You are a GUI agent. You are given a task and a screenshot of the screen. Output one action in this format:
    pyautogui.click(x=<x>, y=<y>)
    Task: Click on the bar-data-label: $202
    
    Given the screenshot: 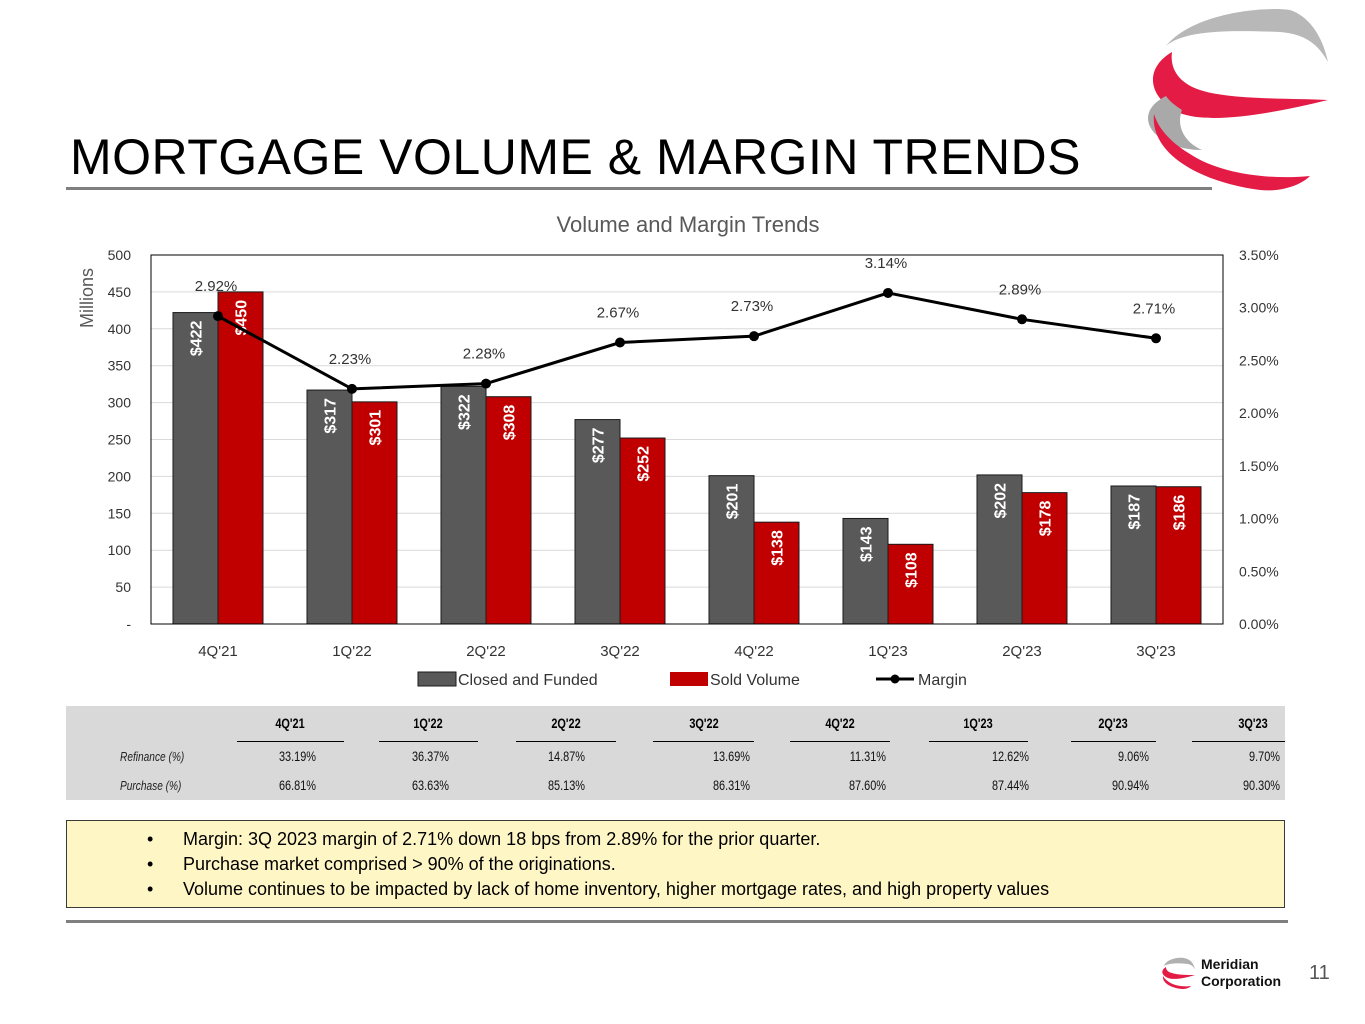 What is the action you would take?
    pyautogui.click(x=1001, y=501)
    